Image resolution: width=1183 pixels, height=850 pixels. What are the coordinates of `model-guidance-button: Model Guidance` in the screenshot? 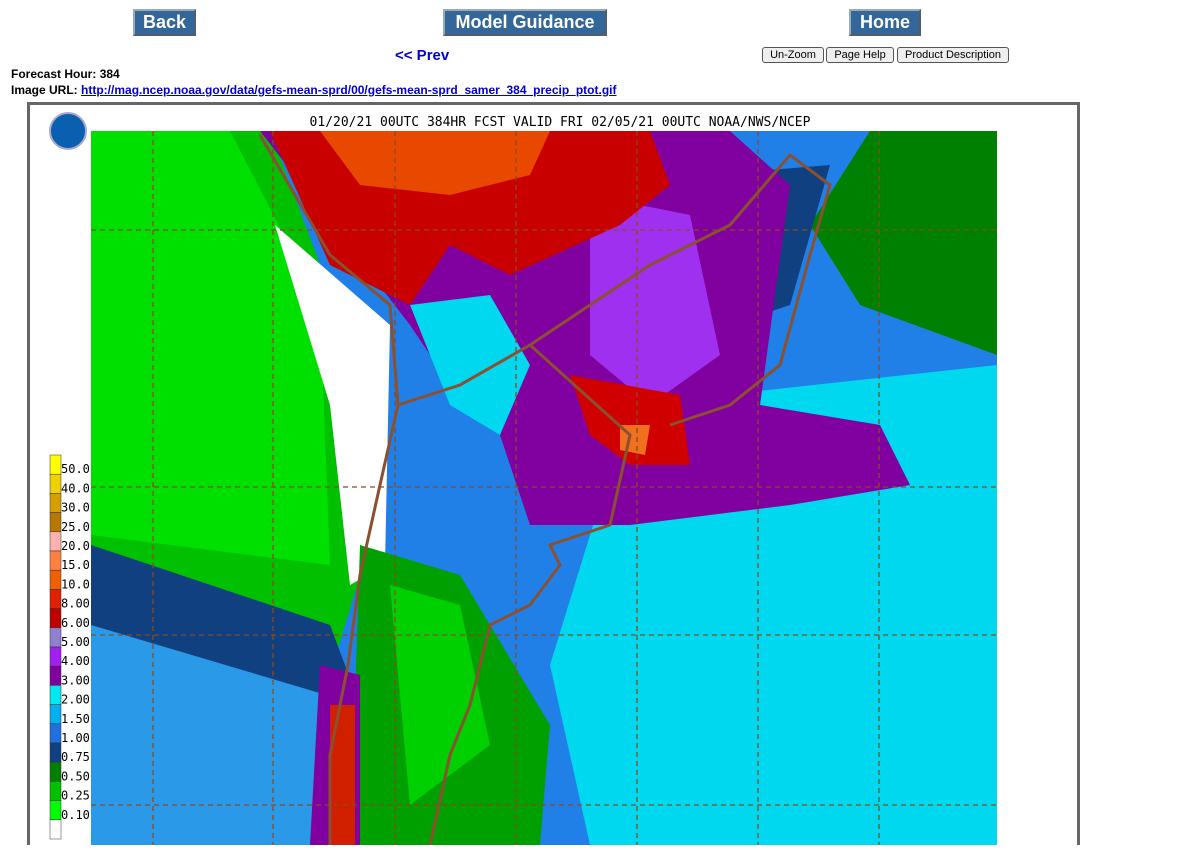 It's located at (525, 22).